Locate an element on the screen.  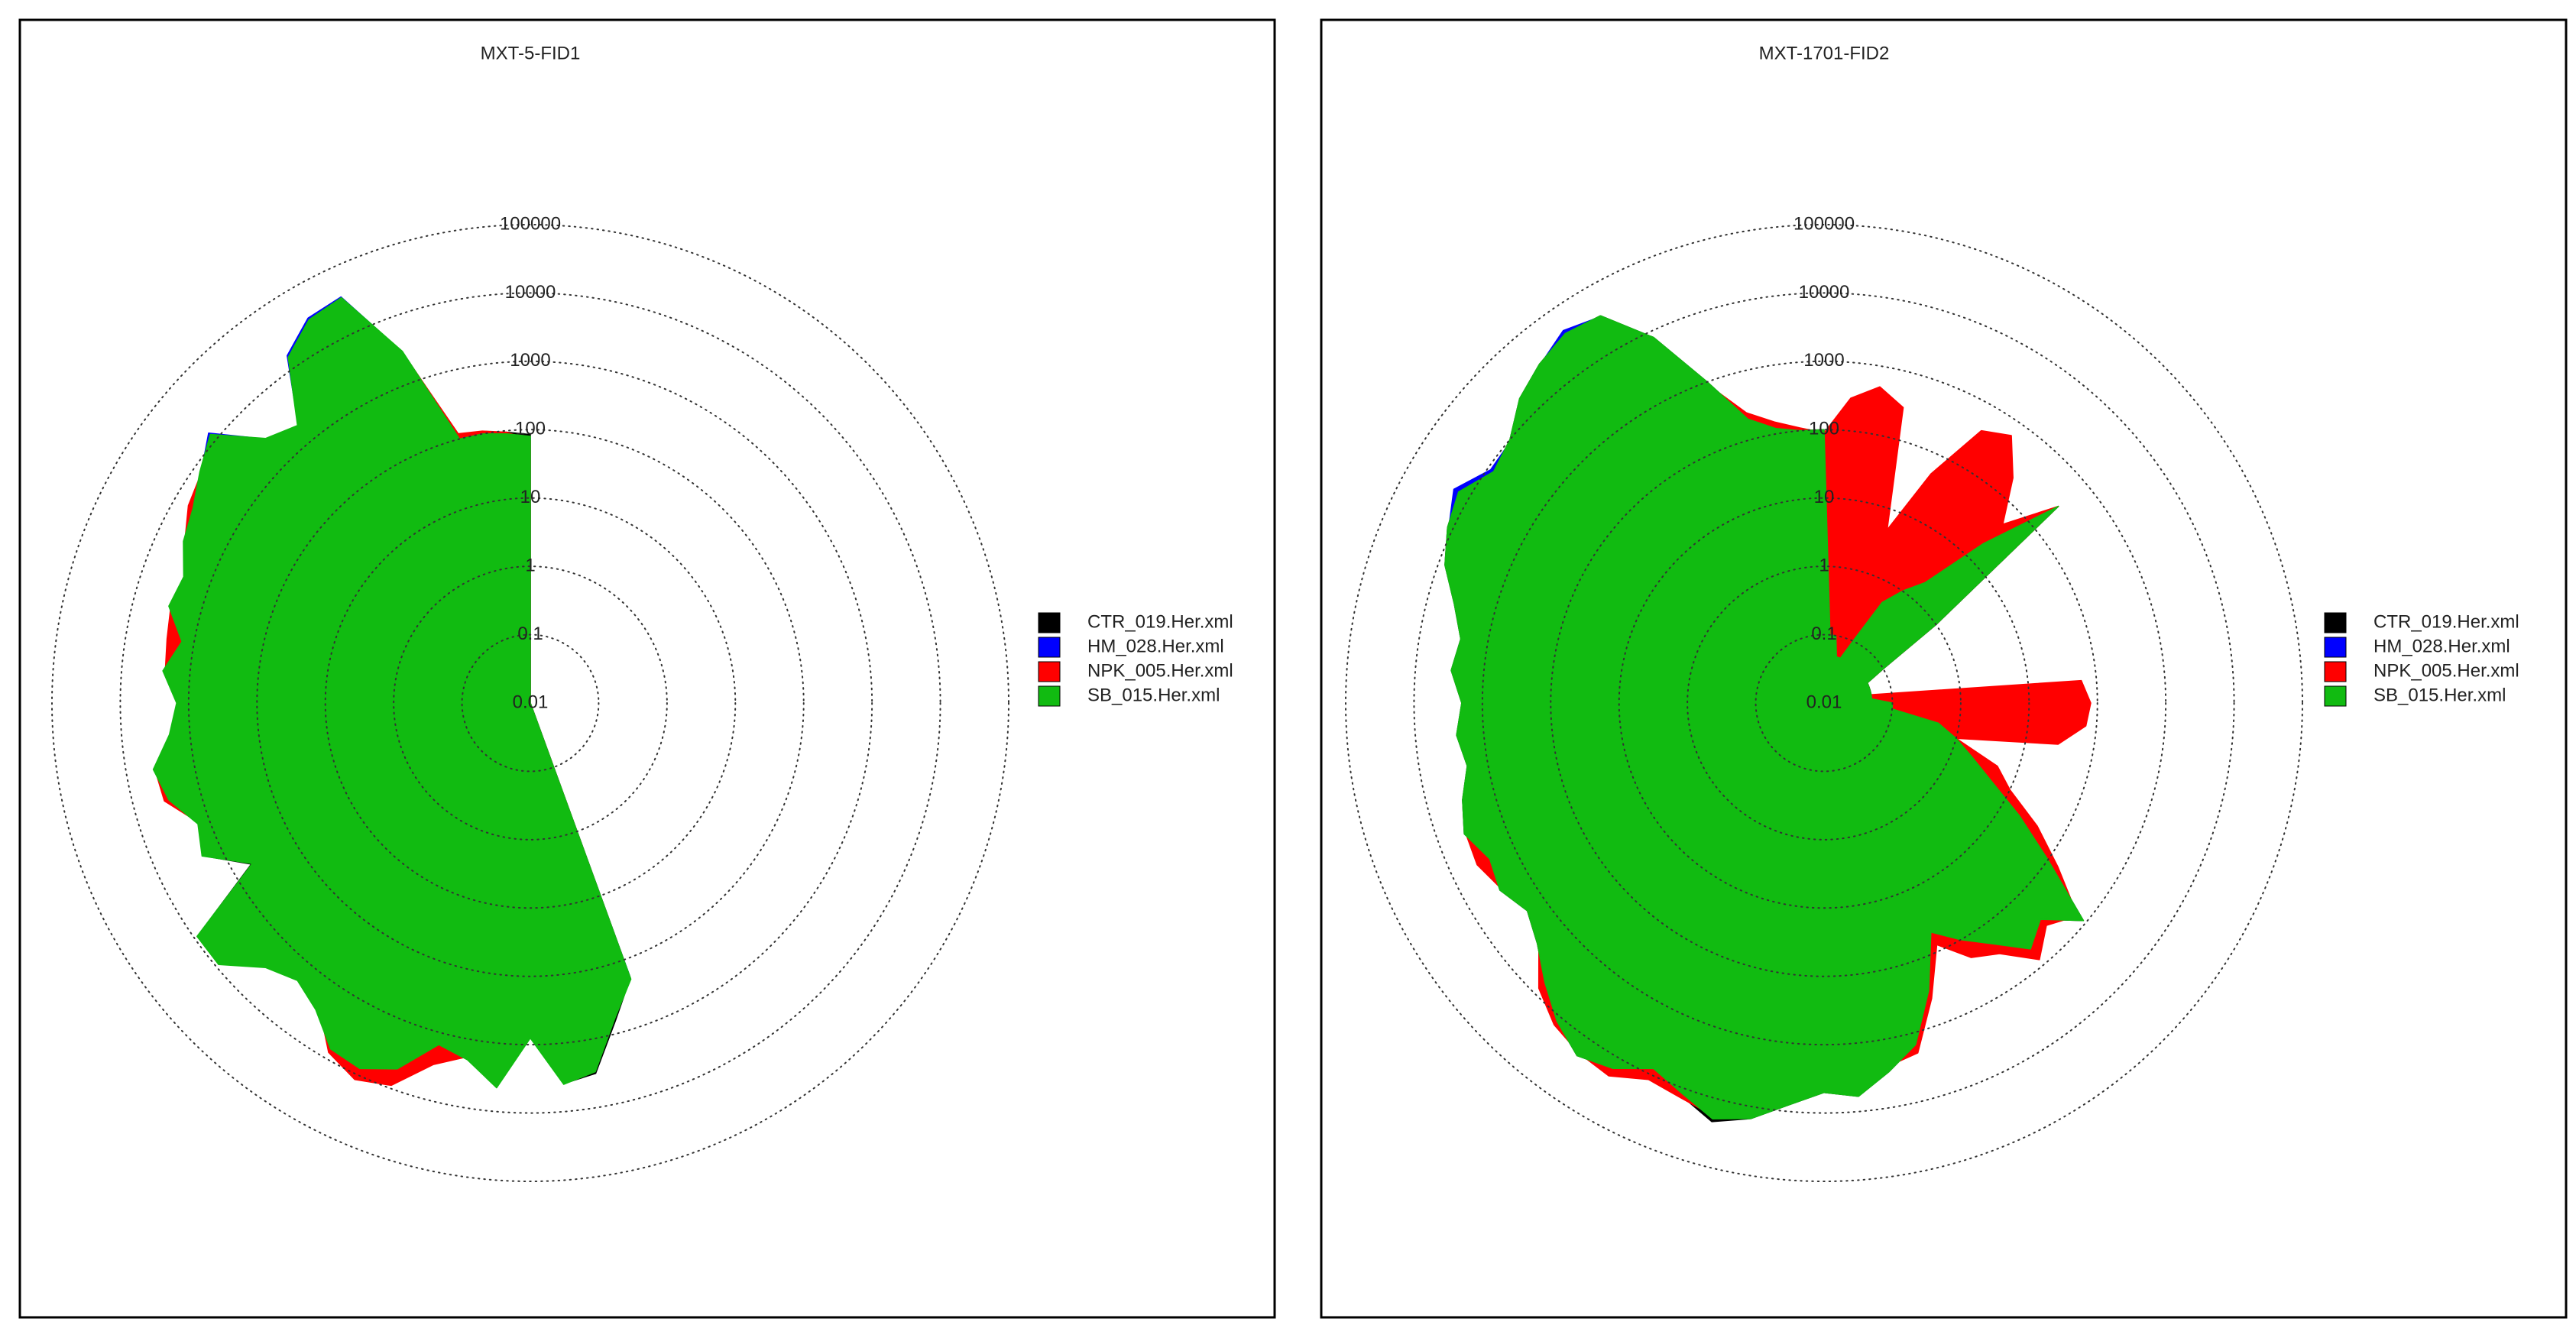
chart-title: MXT-1701-FID2 is located at coordinates (1824, 53).